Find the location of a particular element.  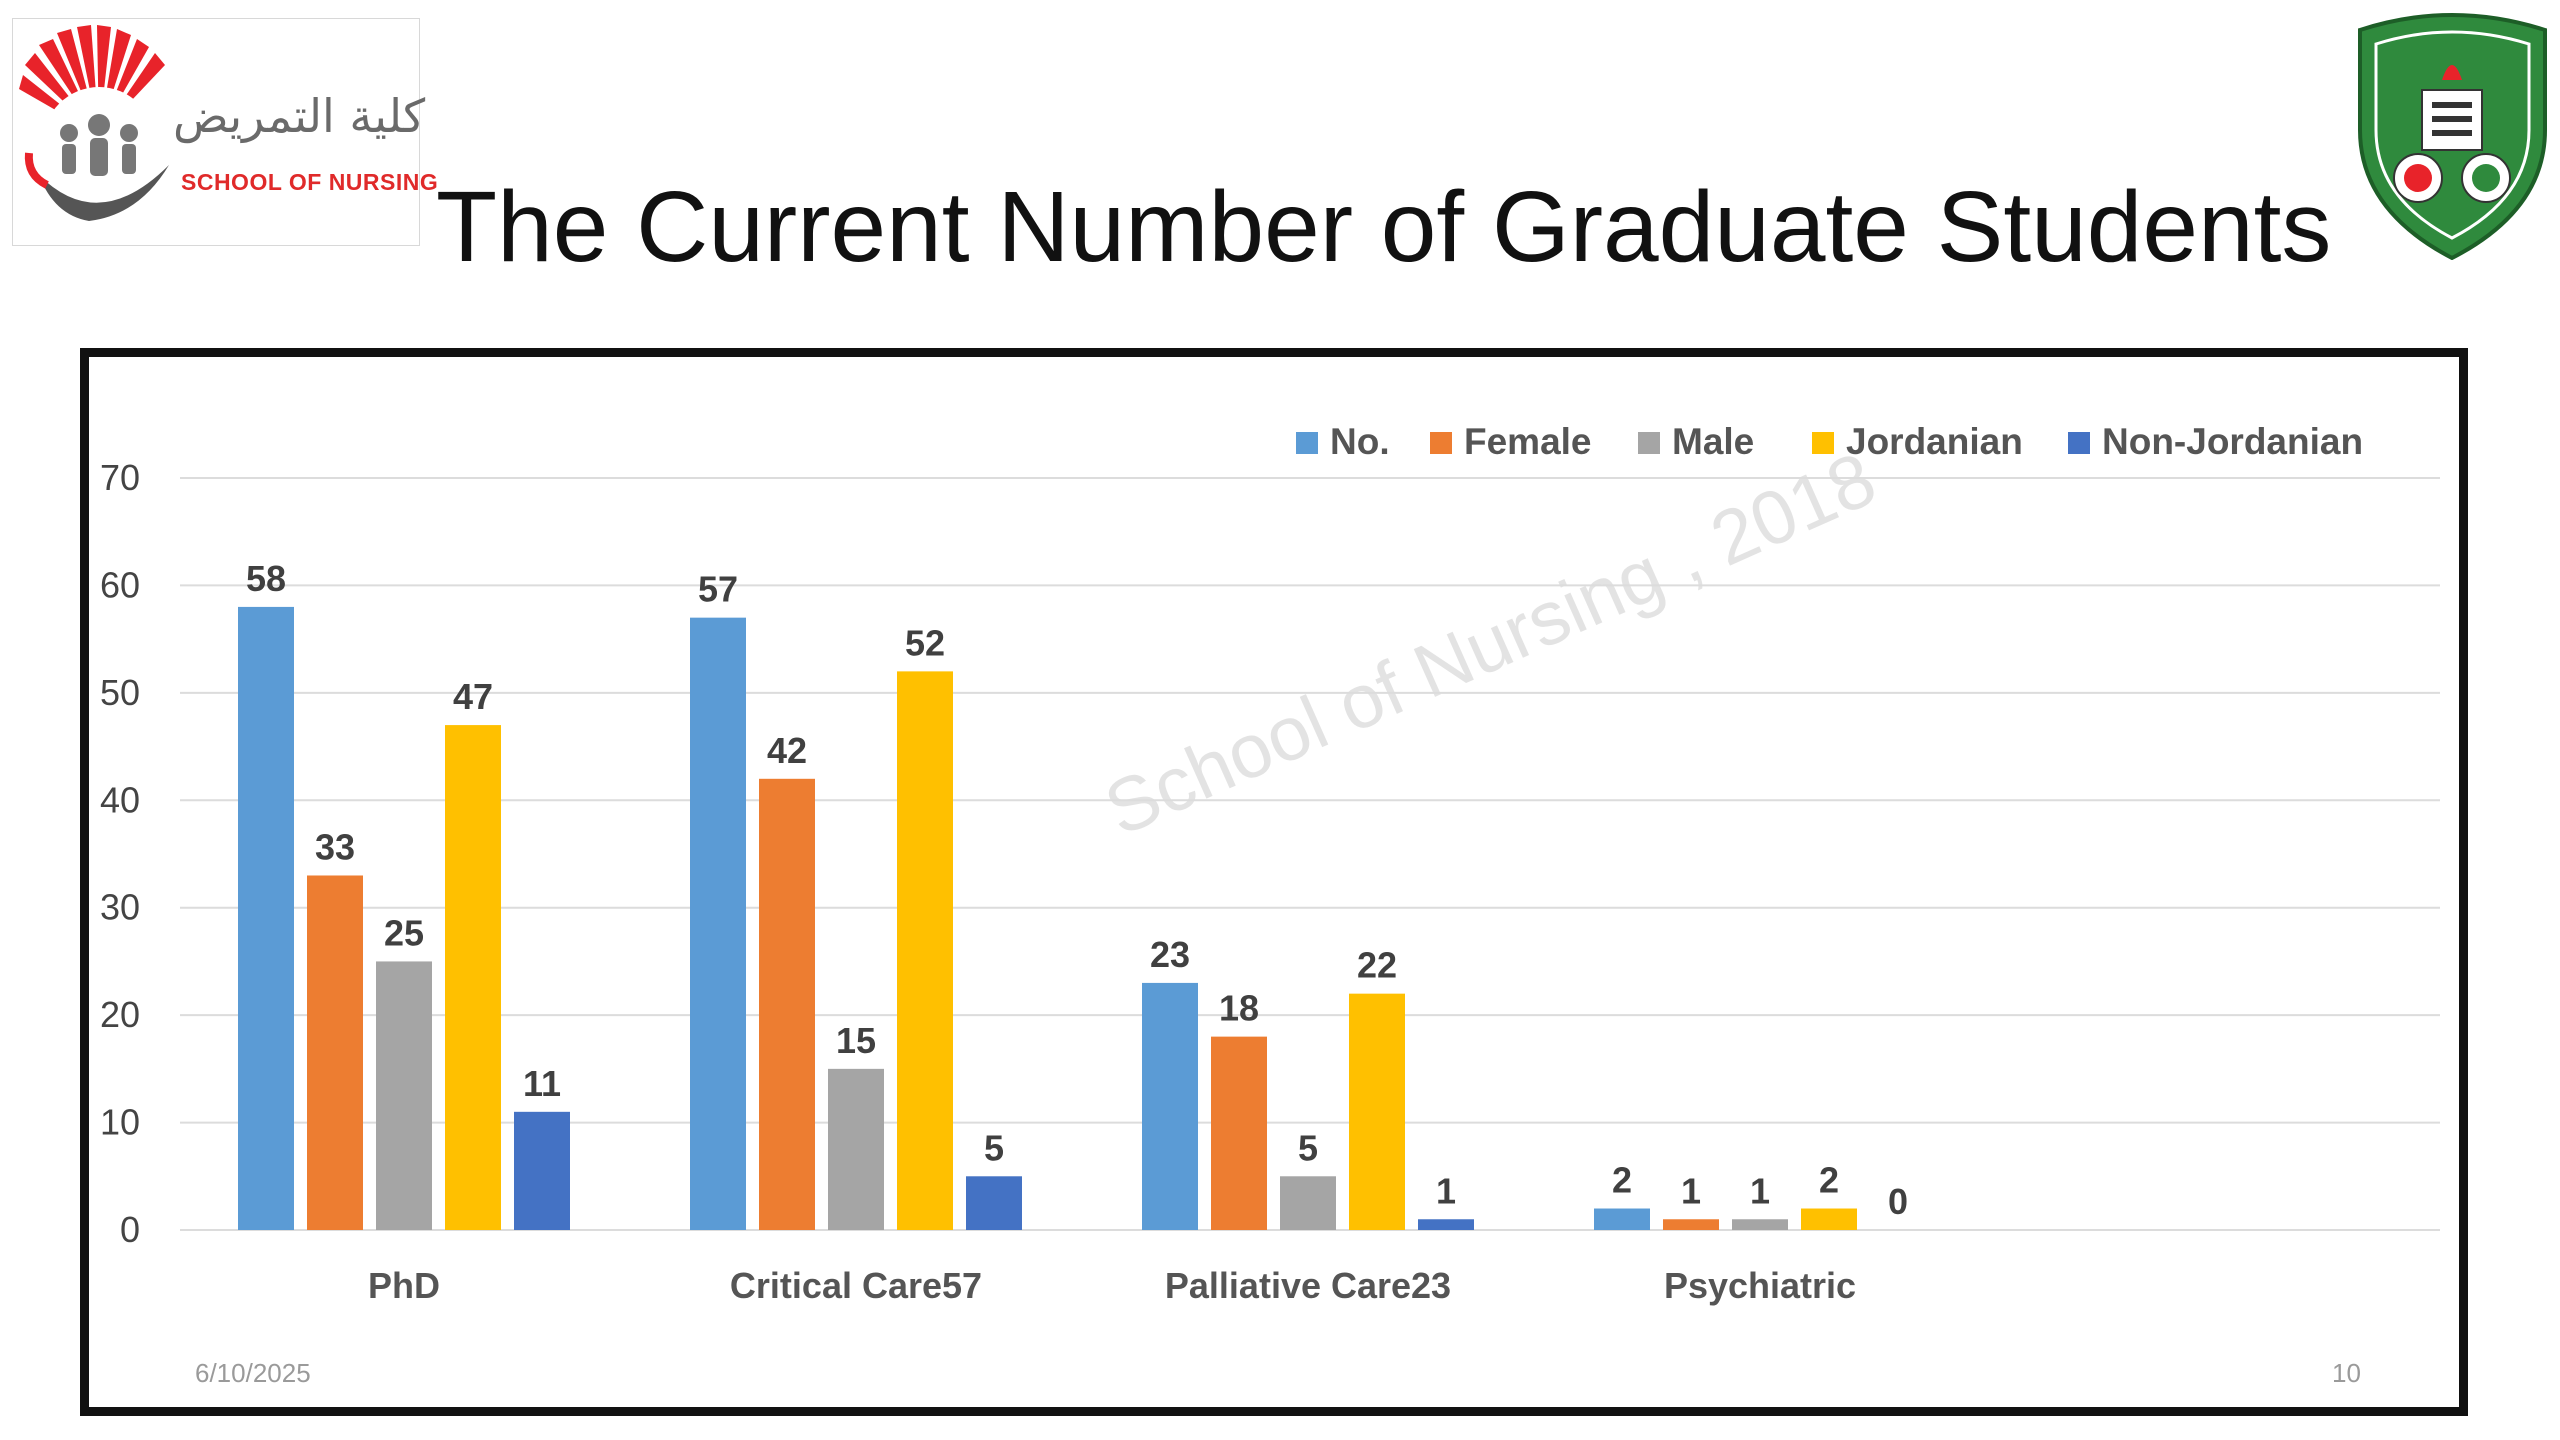

data-label: 33 is located at coordinates (335, 846).